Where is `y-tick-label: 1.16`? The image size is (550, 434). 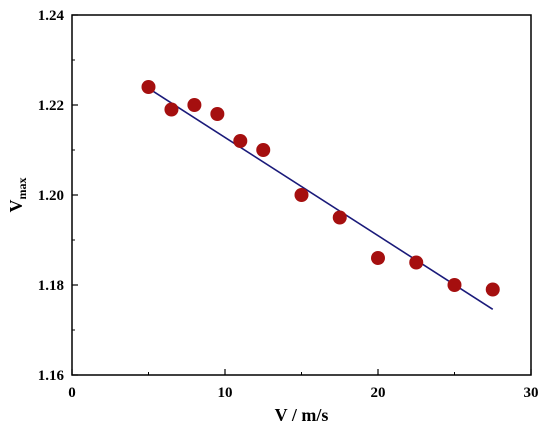
y-tick-label: 1.16 is located at coordinates (51, 376).